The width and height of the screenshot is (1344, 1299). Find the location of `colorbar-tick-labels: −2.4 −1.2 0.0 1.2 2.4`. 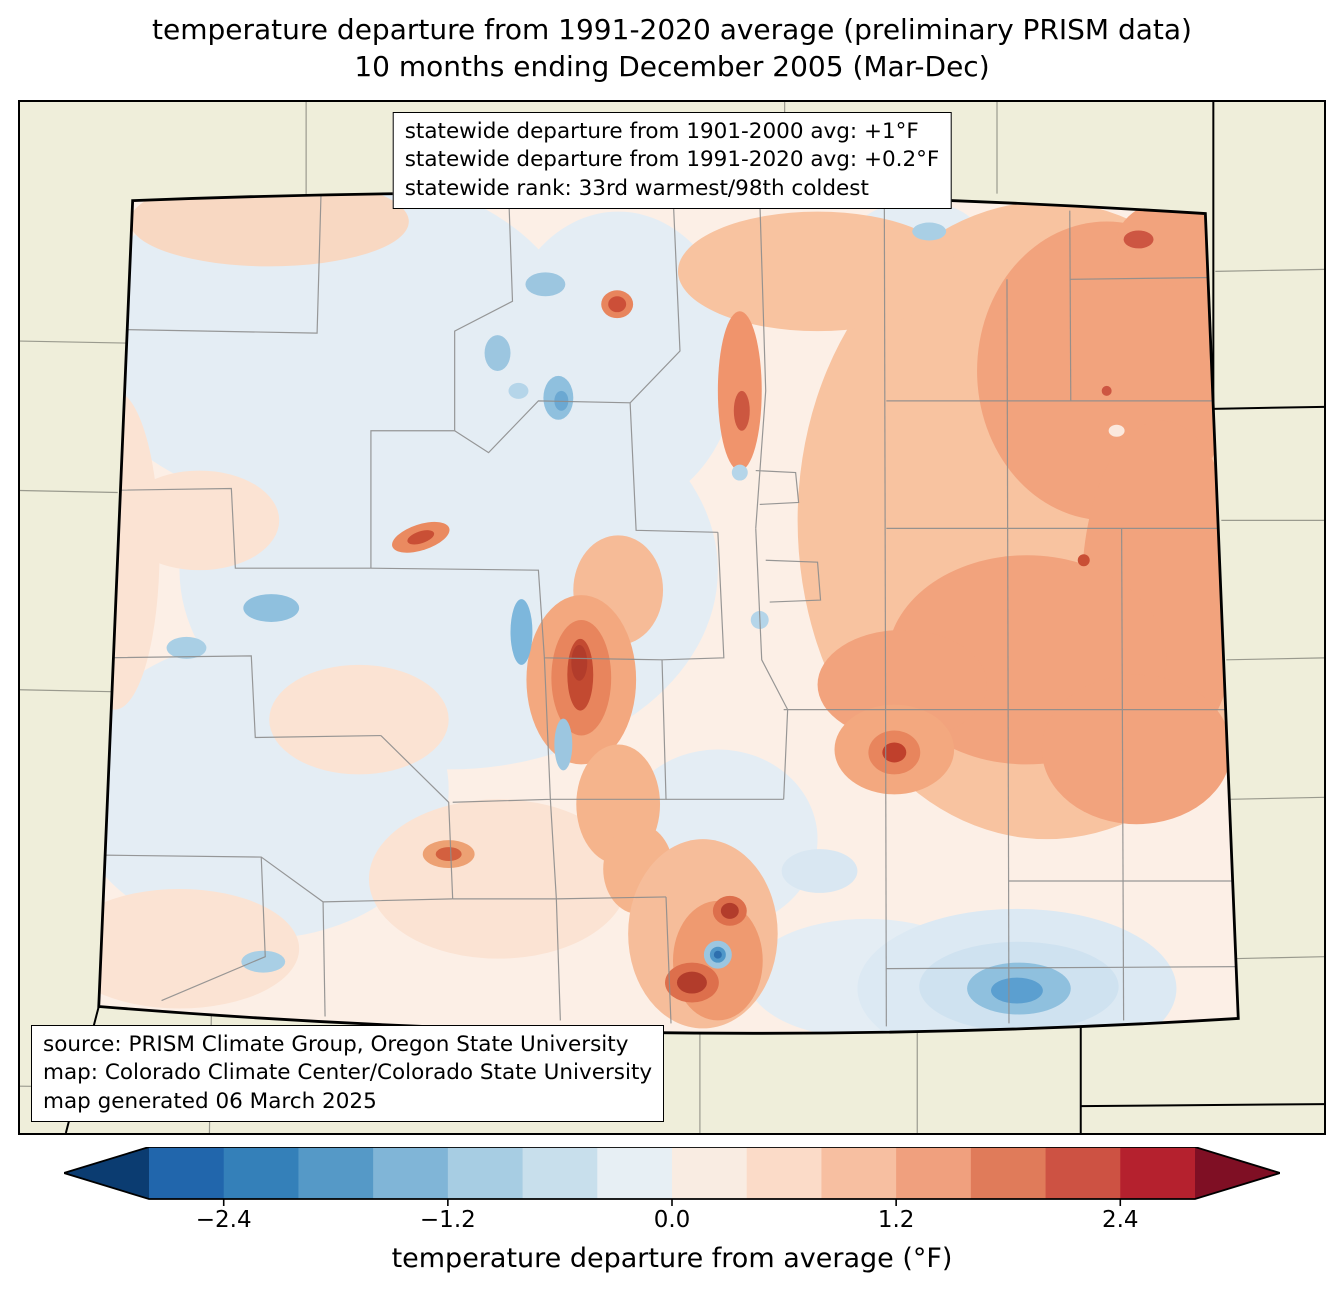

colorbar-tick-labels: −2.4 −1.2 0.0 1.2 2.4 is located at coordinates (672, 1222).